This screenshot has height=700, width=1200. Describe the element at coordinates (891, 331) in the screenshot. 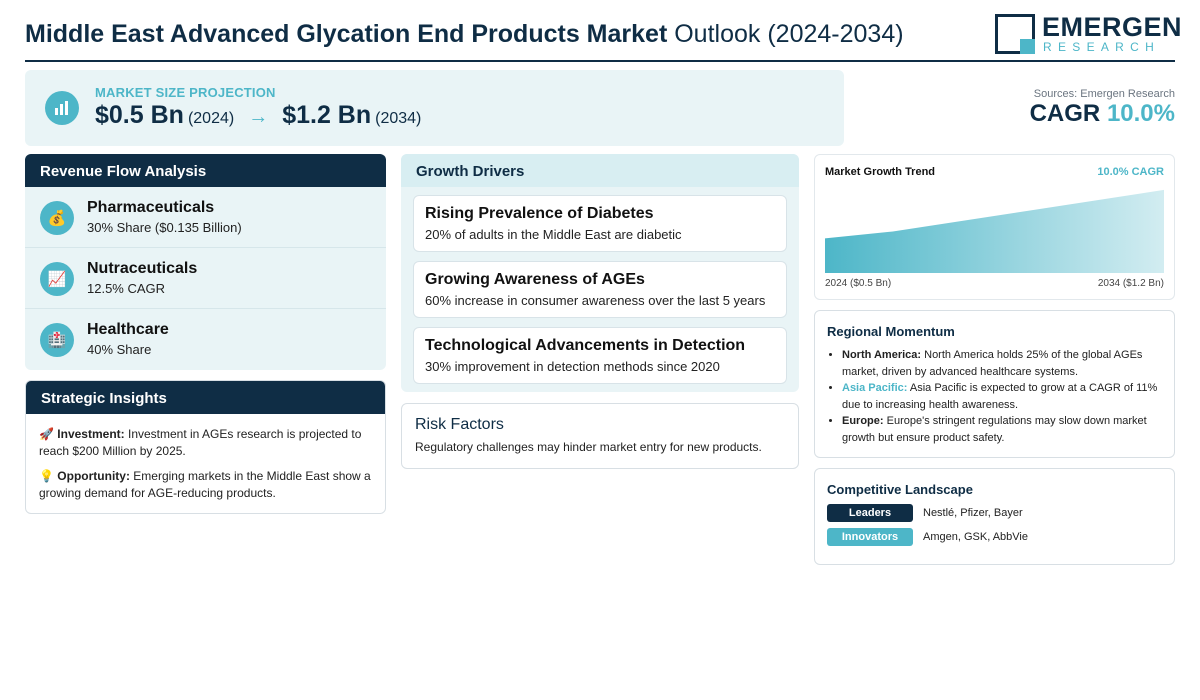

I see `regional-momentum-title: Regional Momentum` at that location.